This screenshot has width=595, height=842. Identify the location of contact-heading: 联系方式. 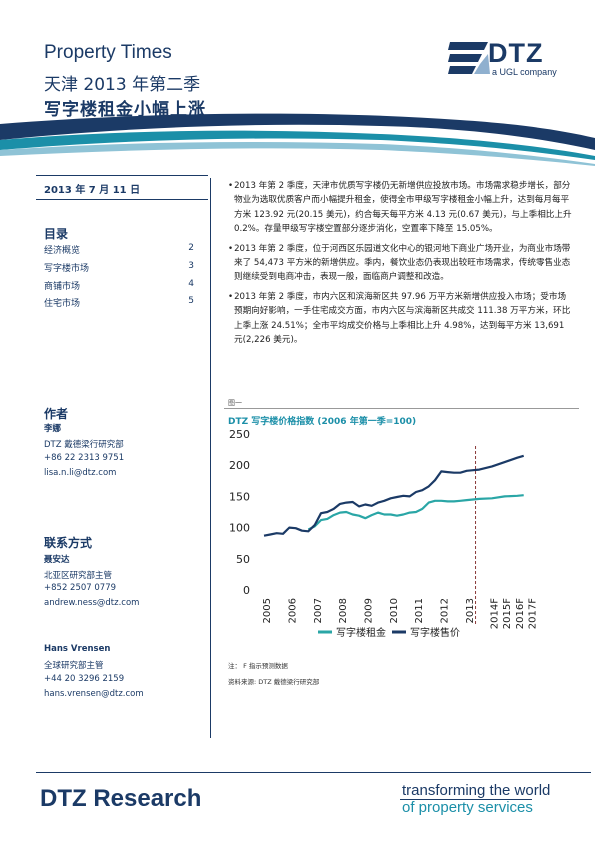
(68, 543).